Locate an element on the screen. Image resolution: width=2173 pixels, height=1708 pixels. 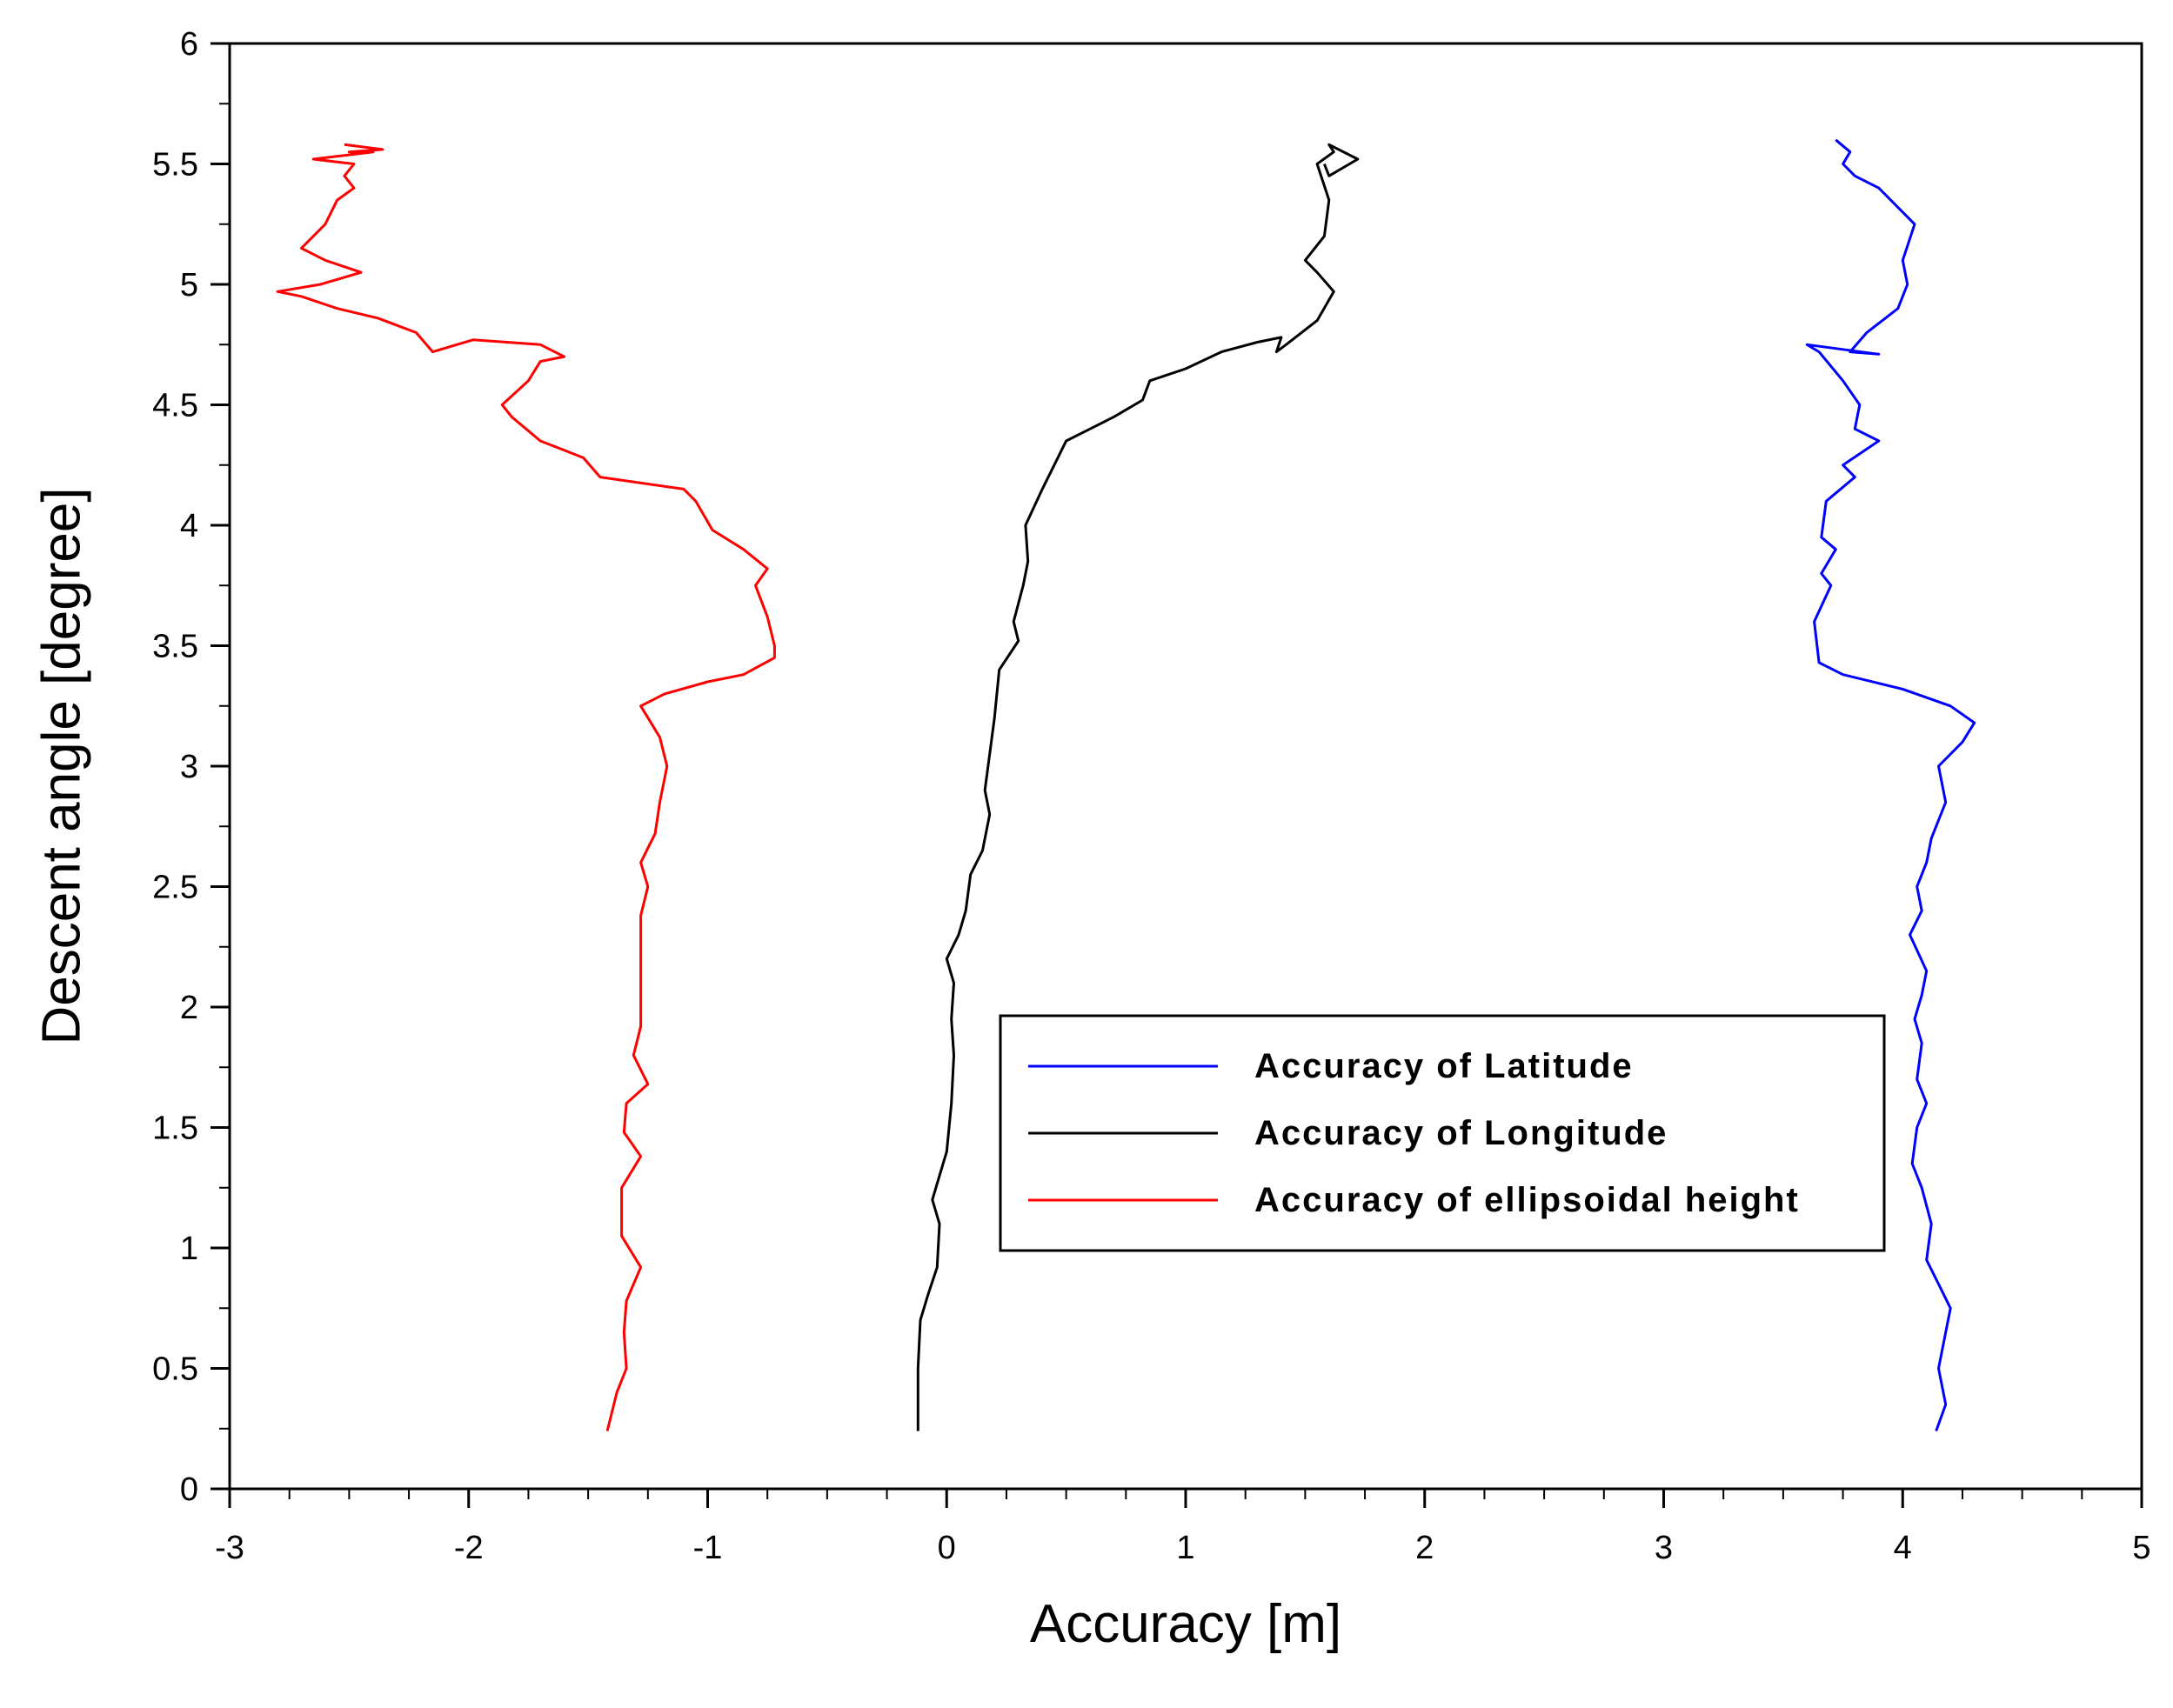
y-tick-label: 1.5 is located at coordinates (175, 1129).